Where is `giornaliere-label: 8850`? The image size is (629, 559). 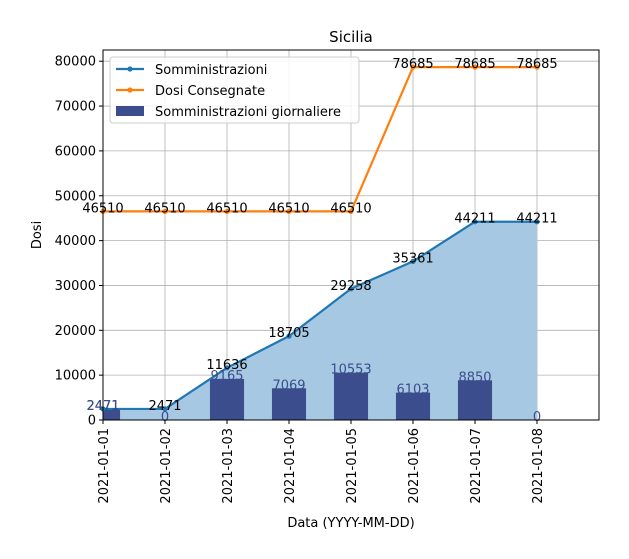 giornaliere-label: 8850 is located at coordinates (474, 377).